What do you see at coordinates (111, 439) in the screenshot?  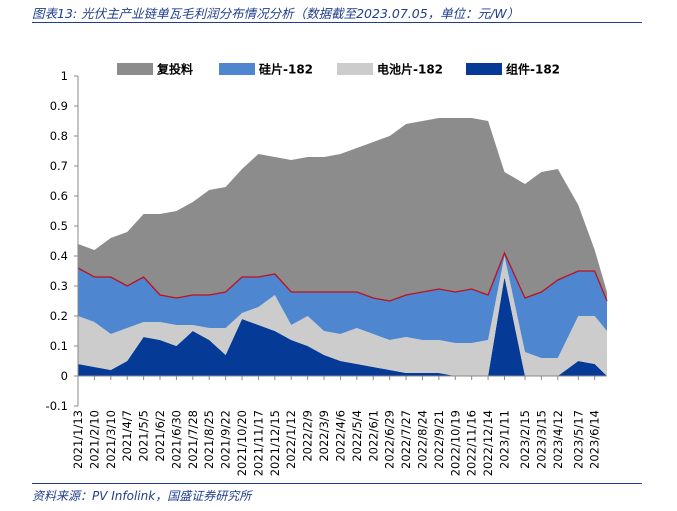 I see `x-tick-label: 2021/3/10` at bounding box center [111, 439].